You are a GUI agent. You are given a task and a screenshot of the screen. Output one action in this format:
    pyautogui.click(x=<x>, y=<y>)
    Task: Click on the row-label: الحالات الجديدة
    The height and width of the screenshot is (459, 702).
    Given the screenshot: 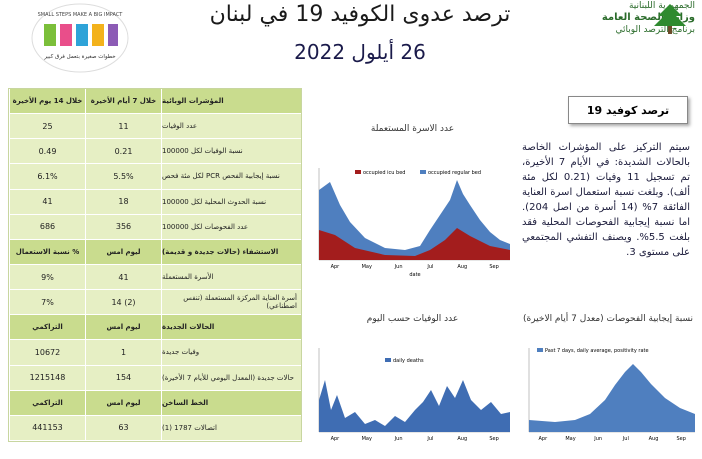 What is the action you would take?
    pyautogui.click(x=231, y=327)
    